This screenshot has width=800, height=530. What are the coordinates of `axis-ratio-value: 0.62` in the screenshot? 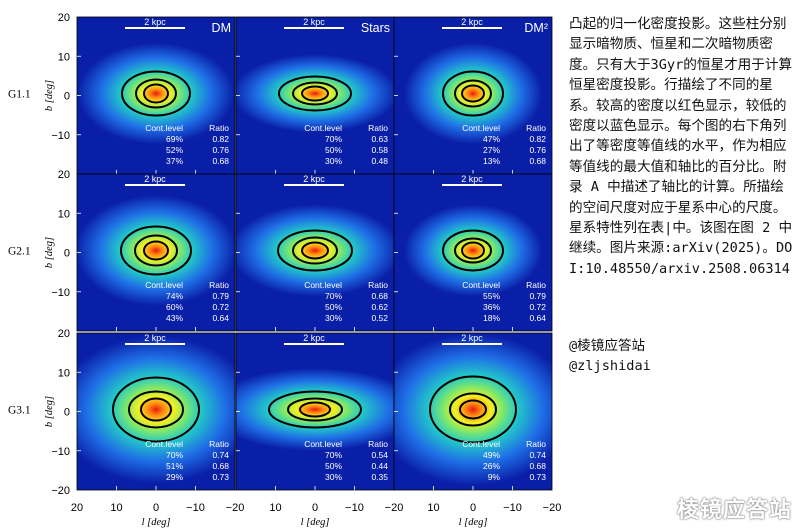 It's located at (379, 307).